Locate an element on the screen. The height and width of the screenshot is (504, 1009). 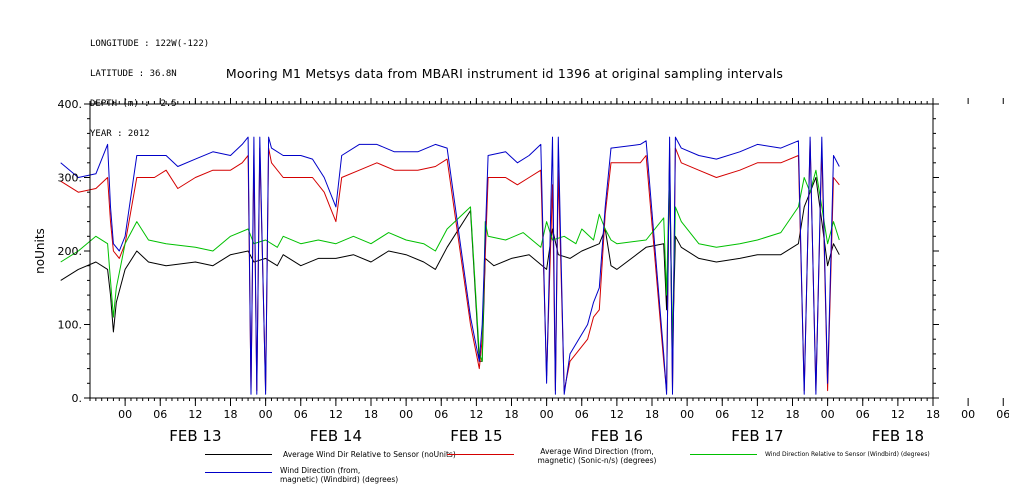
legend-swatch-green is located at coordinates (723, 454).